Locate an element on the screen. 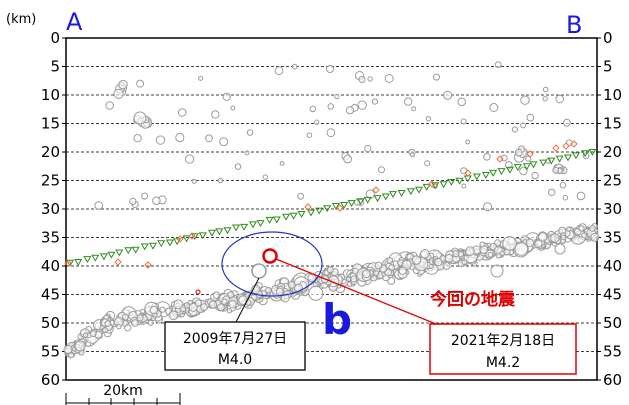  tick-label-left: 55 is located at coordinates (50, 352).